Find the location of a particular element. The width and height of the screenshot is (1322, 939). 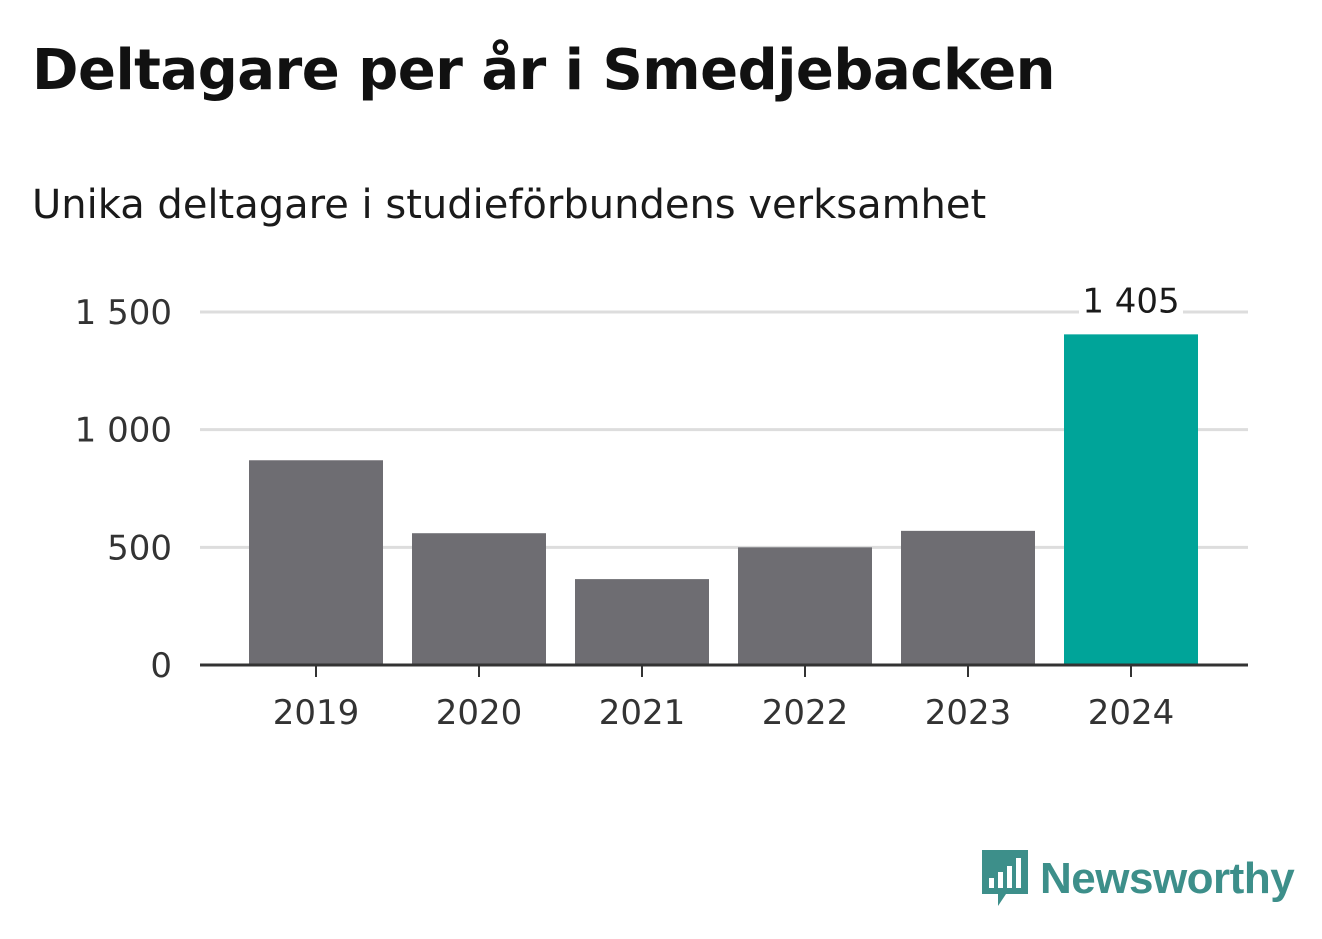

x-tick-label: 2019 is located at coordinates (316, 713).